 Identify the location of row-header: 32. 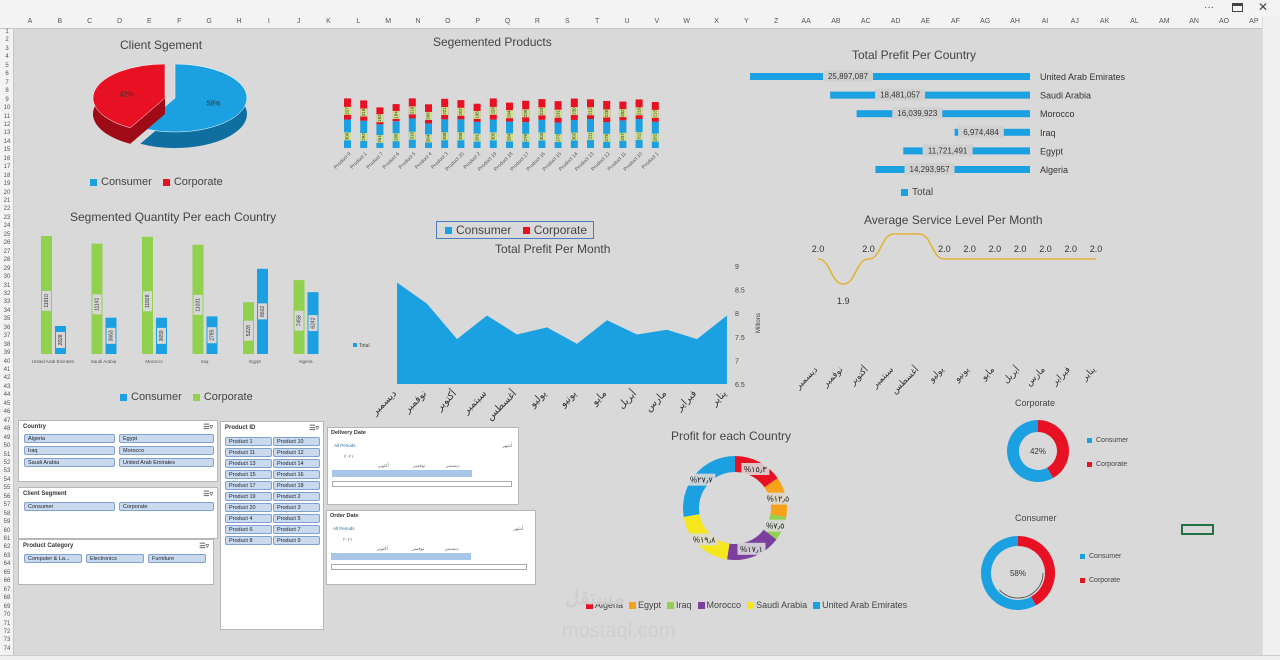
(7, 293).